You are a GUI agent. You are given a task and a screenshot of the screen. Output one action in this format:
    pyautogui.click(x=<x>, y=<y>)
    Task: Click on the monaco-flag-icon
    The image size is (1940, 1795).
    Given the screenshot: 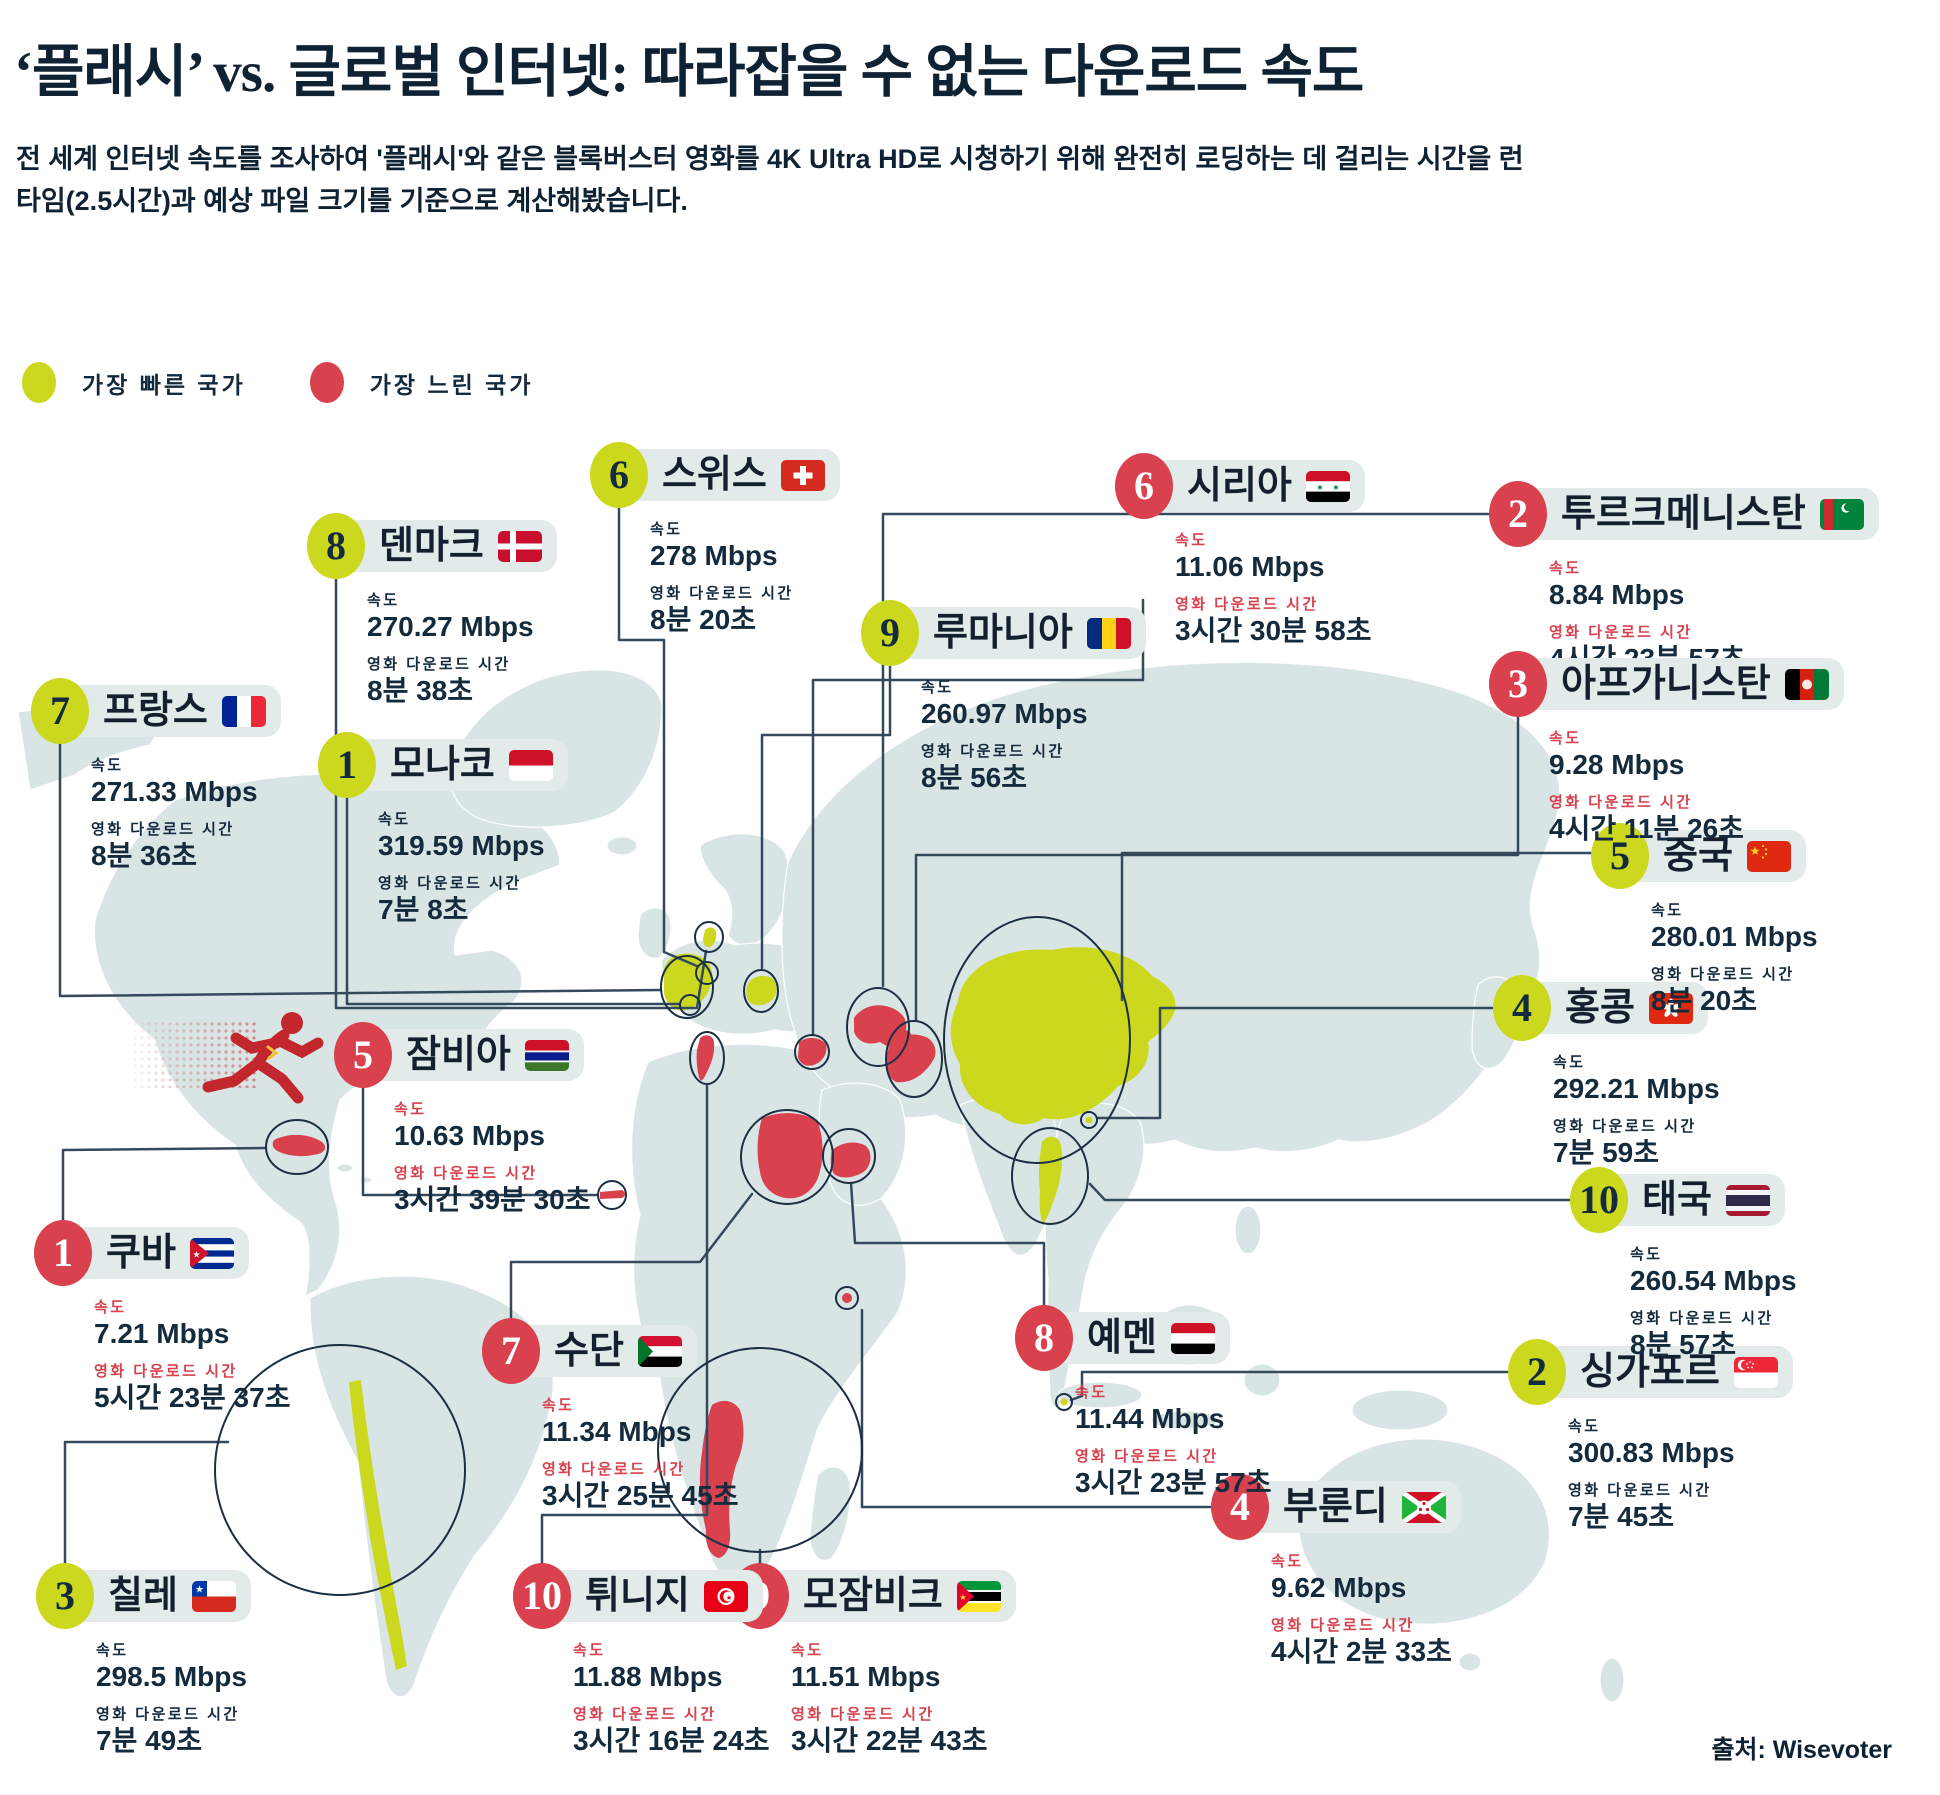 What is the action you would take?
    pyautogui.click(x=530, y=765)
    